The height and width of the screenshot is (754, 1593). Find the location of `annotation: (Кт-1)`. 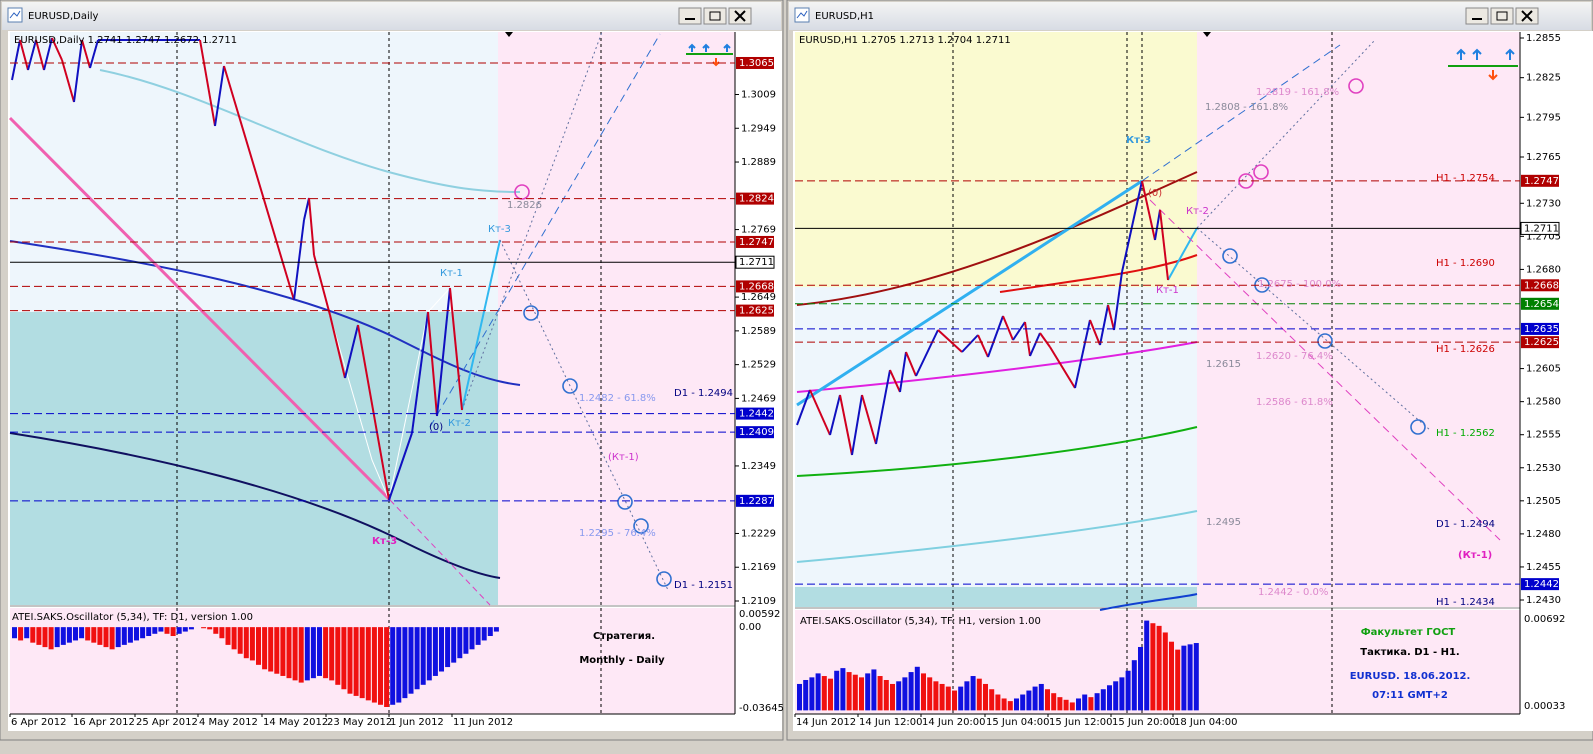

annotation: (Кт-1) is located at coordinates (1475, 555).